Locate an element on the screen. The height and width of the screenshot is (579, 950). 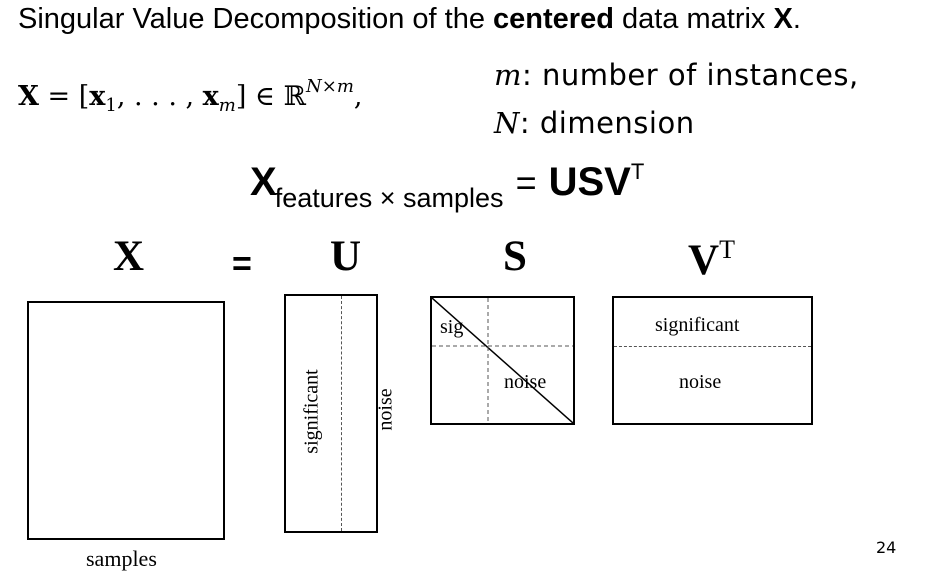
matrix-vt-box is located at coordinates (712, 360).